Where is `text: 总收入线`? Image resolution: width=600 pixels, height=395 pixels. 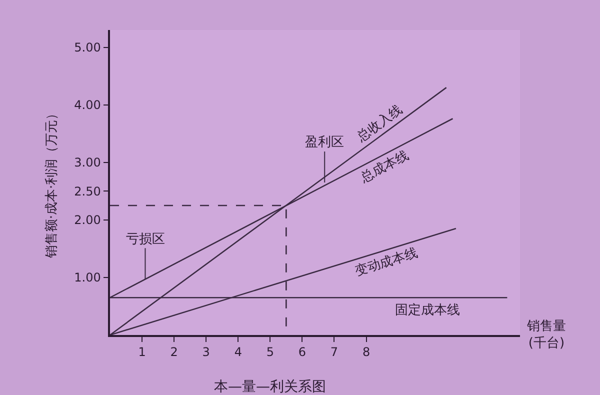 text: 总收入线 is located at coordinates (380, 124).